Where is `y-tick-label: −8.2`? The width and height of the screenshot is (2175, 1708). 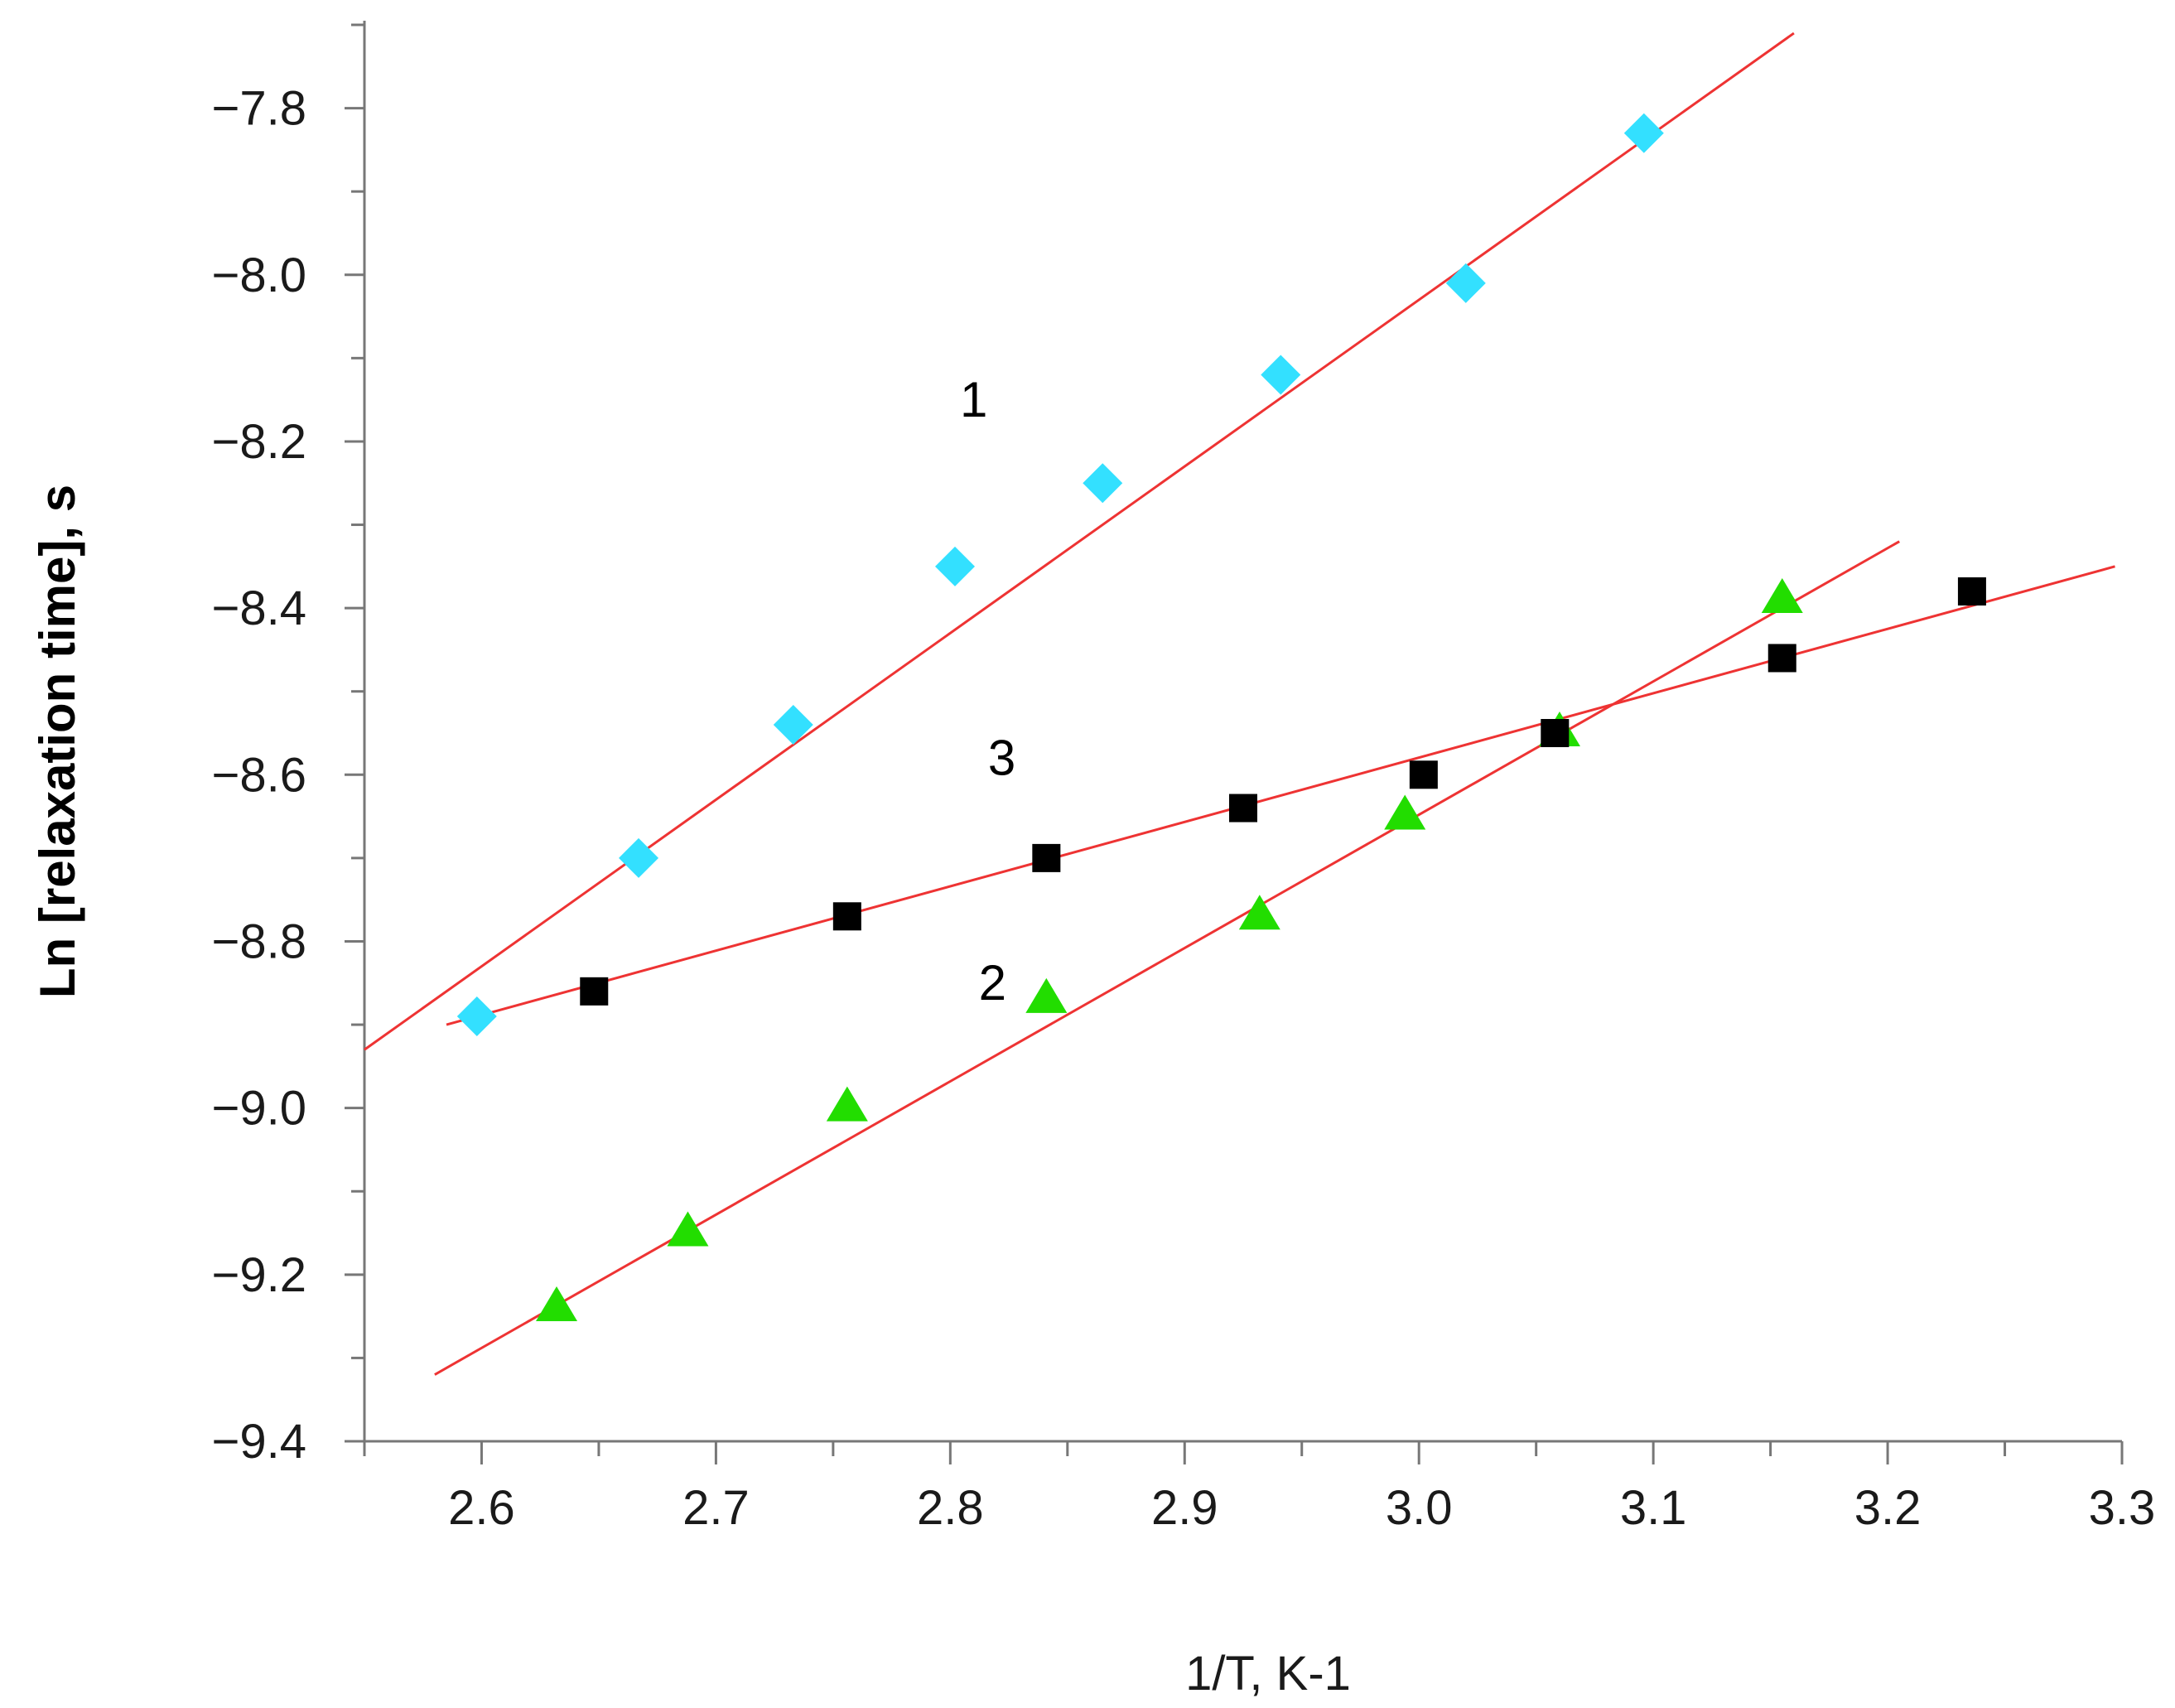
y-tick-label: −8.2 is located at coordinates (259, 442).